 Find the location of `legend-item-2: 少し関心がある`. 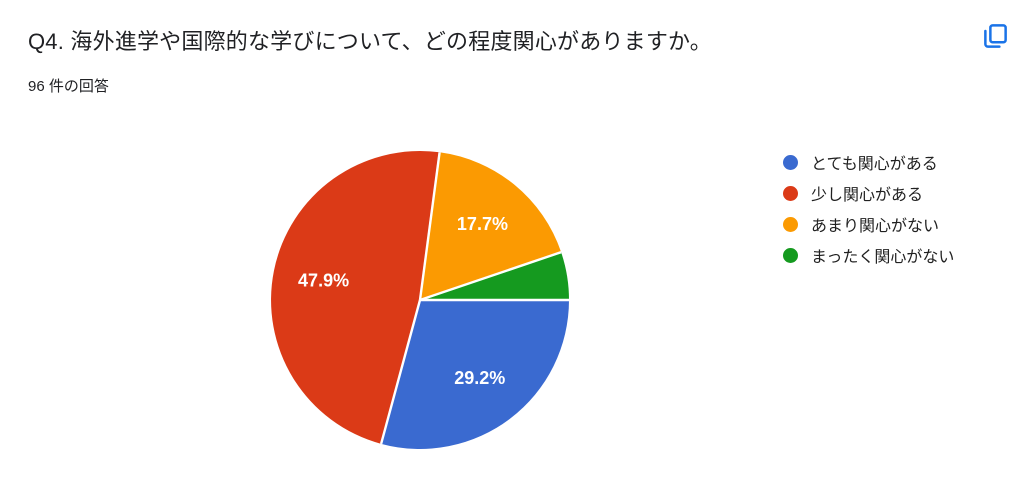

legend-item-2: 少し関心がある is located at coordinates (868, 194).